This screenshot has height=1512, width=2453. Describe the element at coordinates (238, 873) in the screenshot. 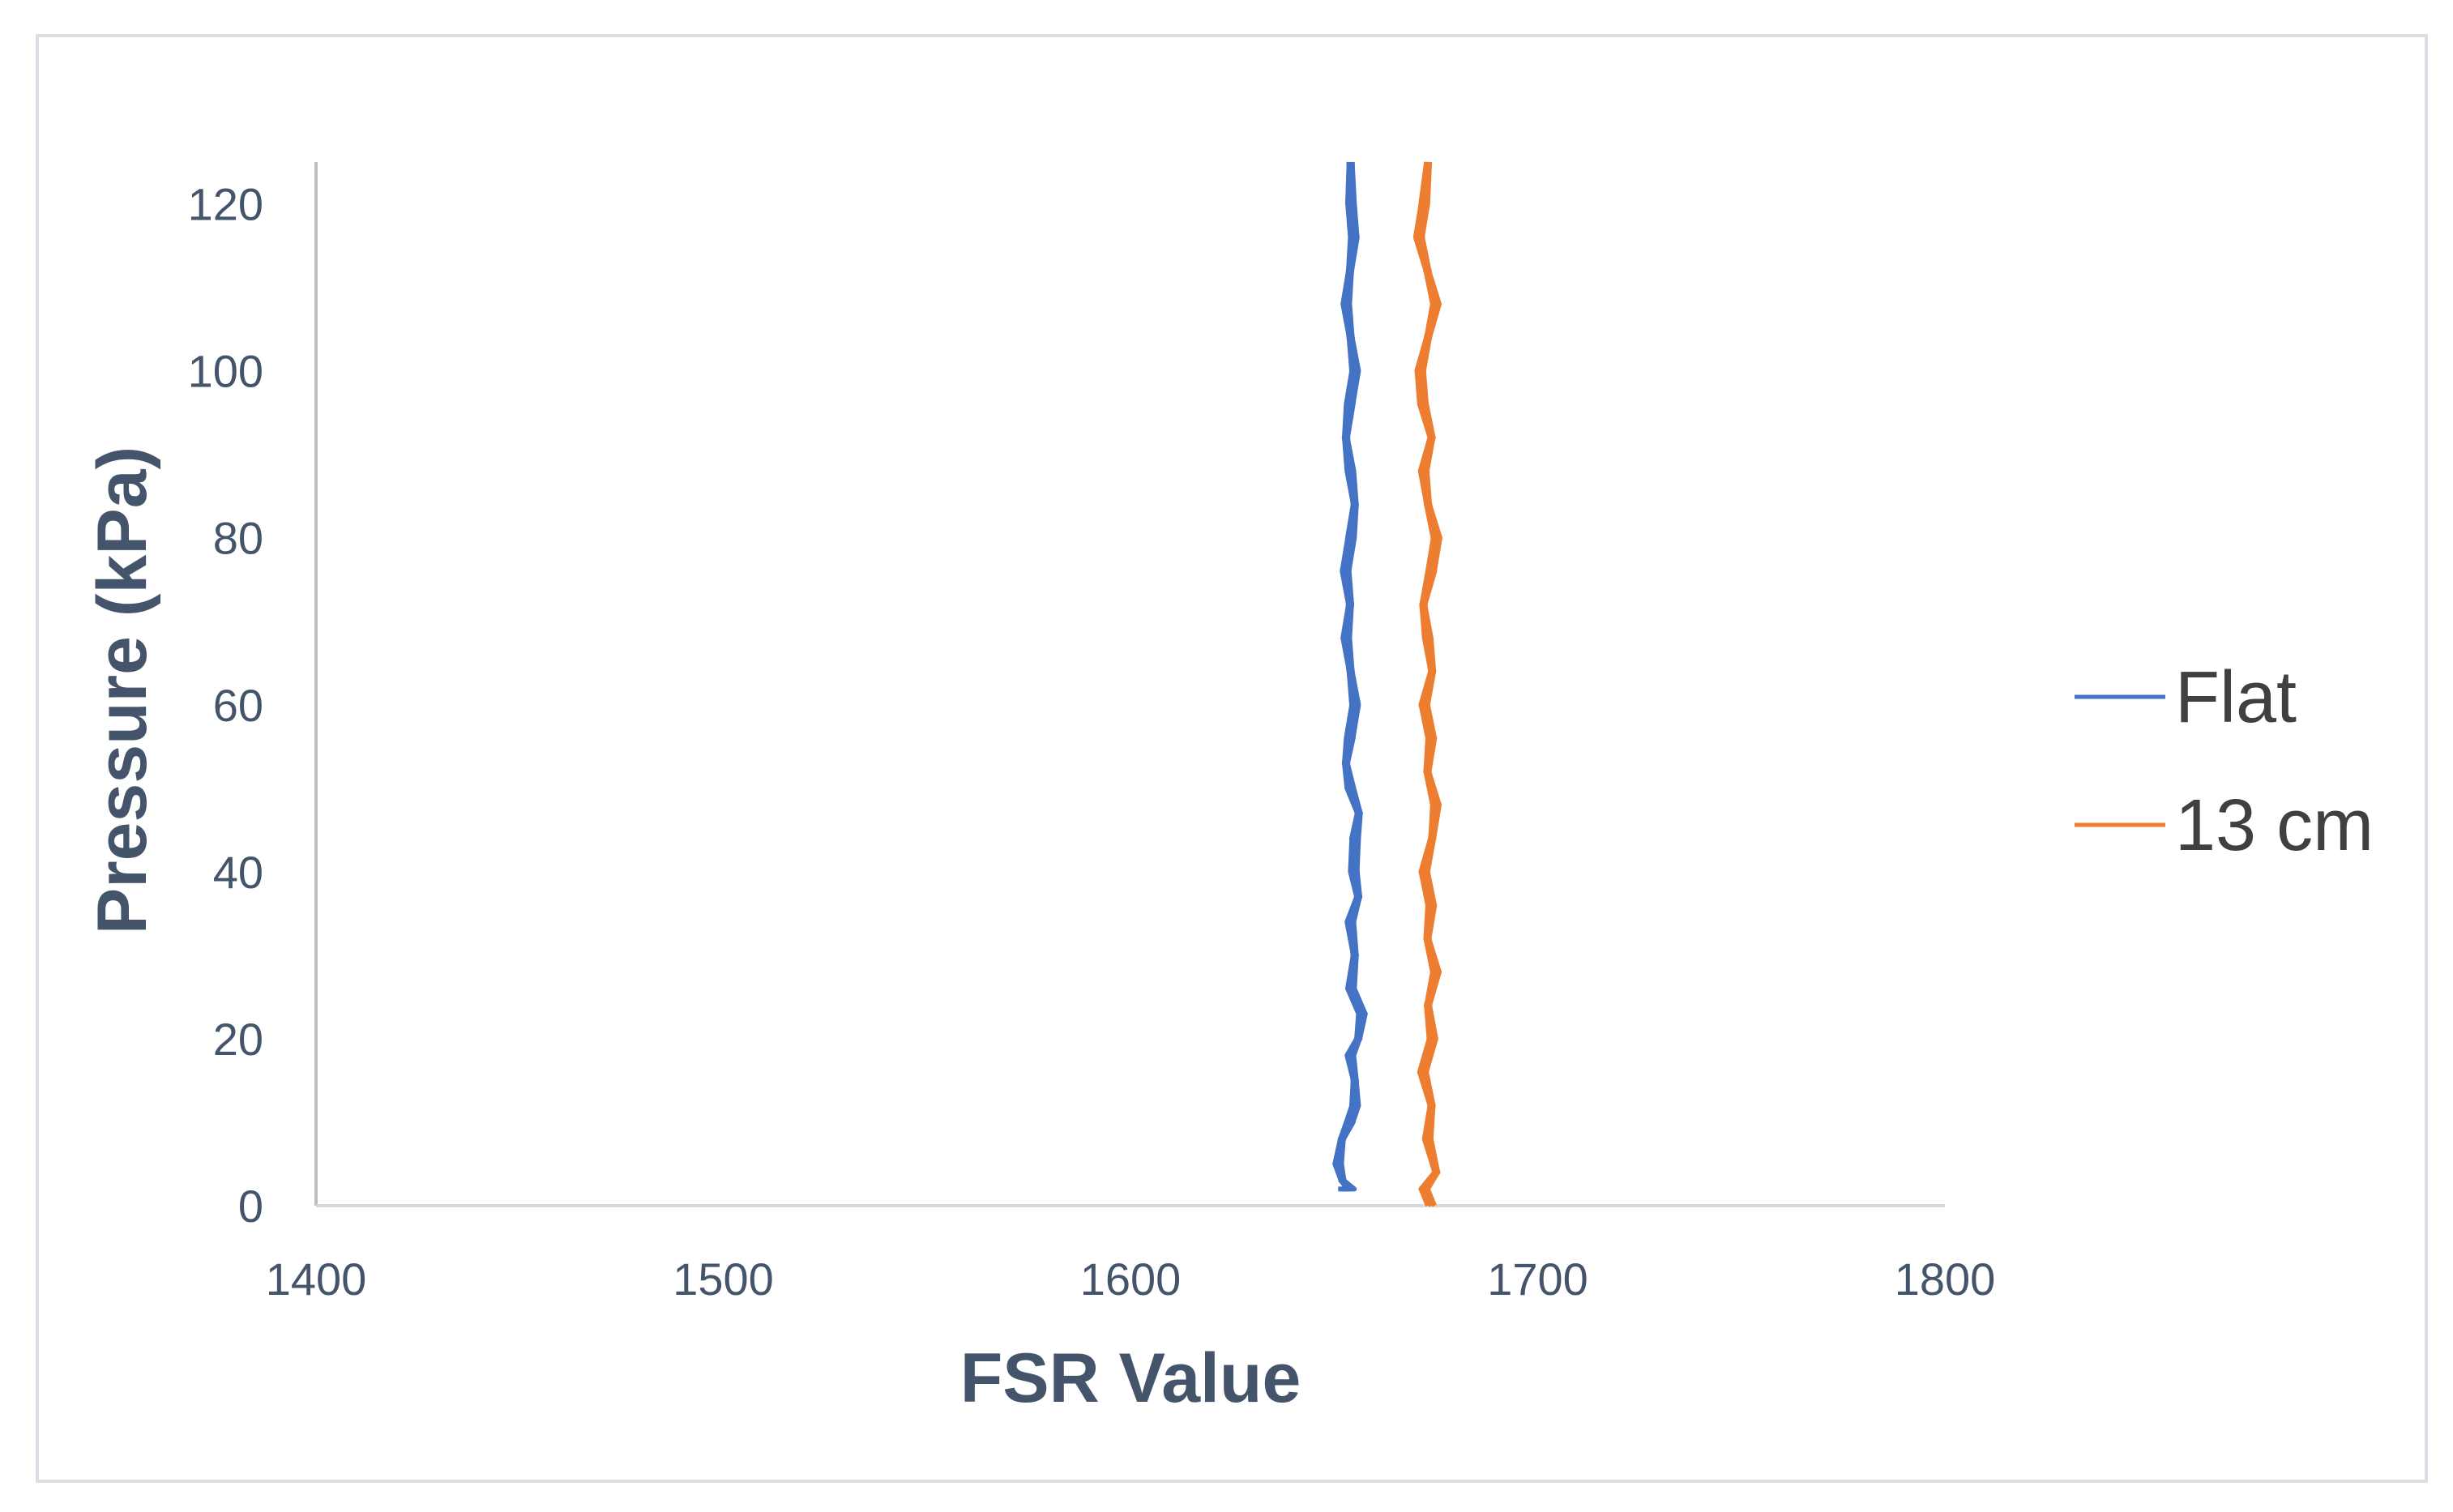

I see `y-tick-label: 40` at that location.